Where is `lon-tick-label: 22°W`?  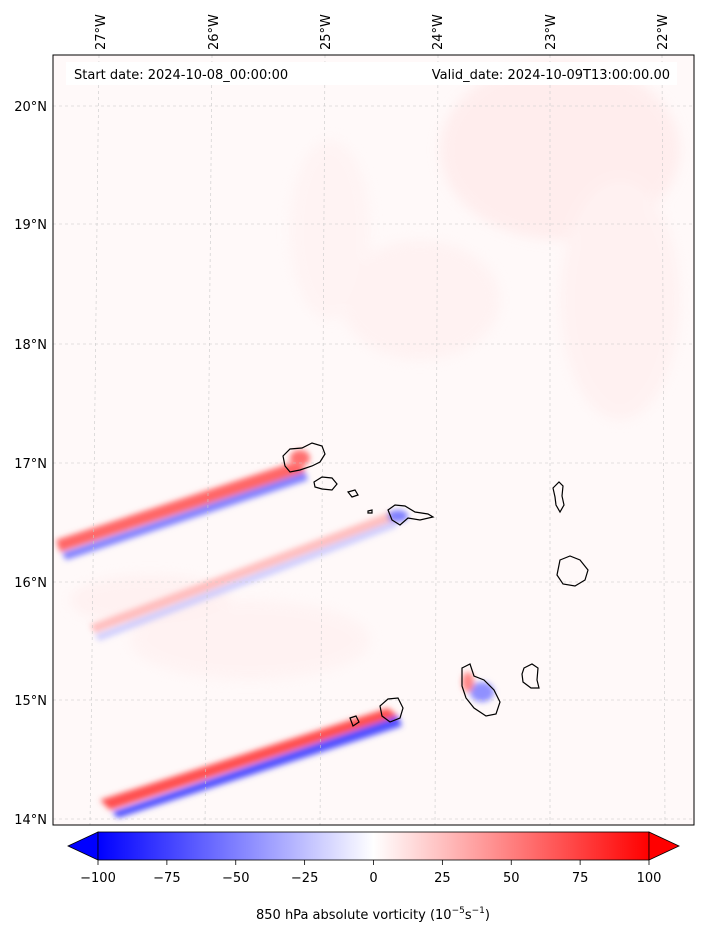 lon-tick-label: 22°W is located at coordinates (663, 32).